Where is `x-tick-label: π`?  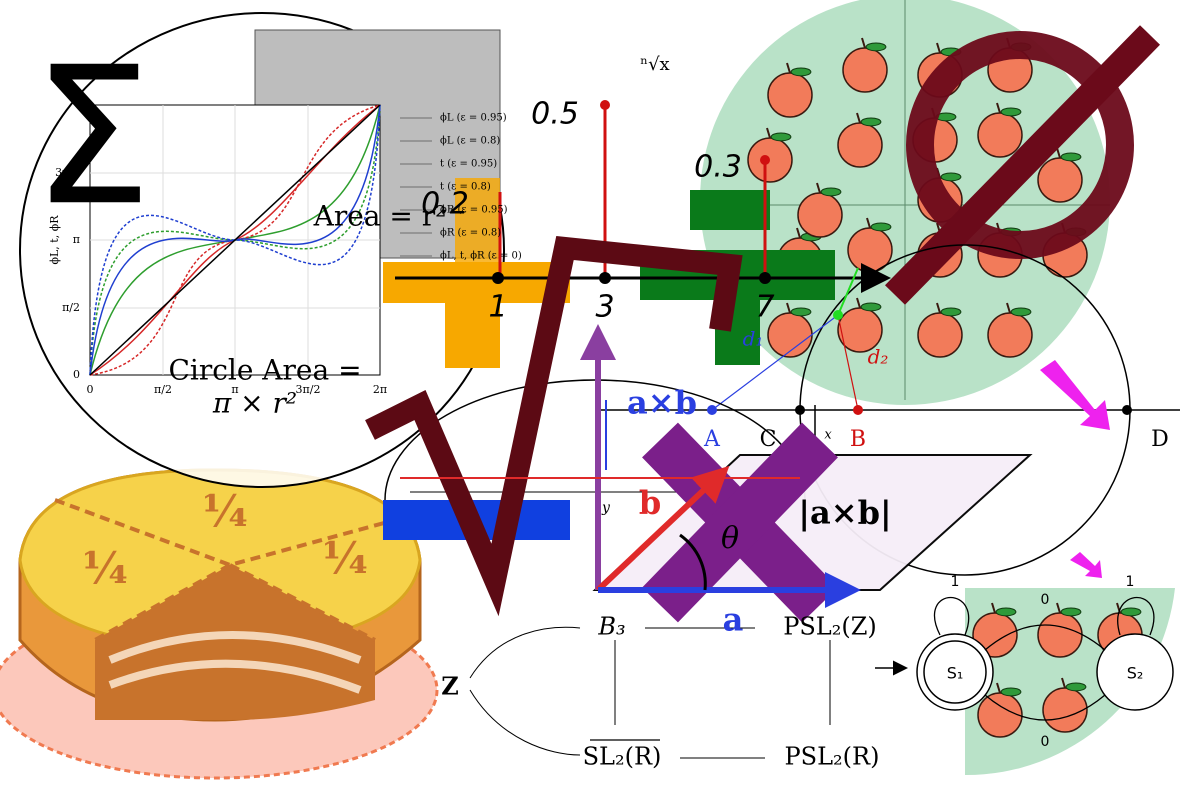
x-tick-label: π is located at coordinates (234, 389).